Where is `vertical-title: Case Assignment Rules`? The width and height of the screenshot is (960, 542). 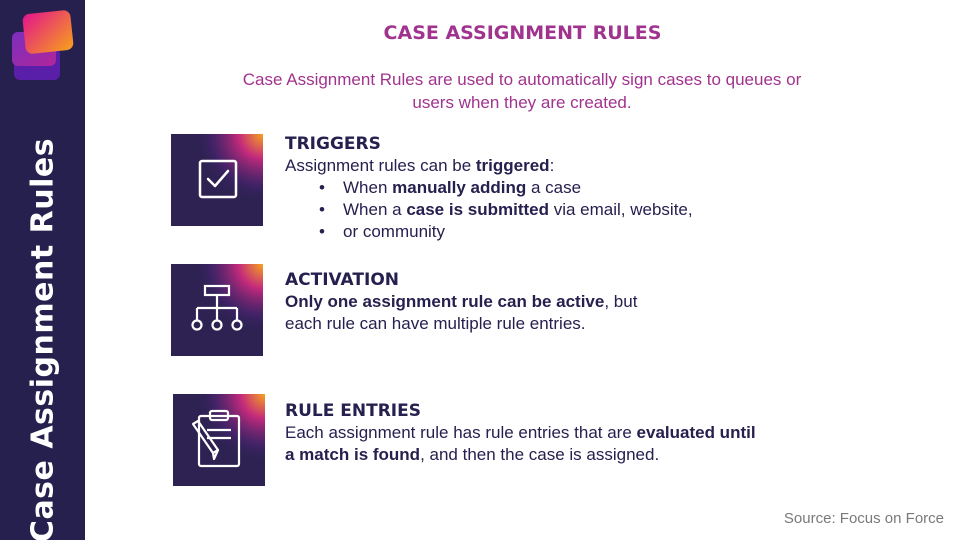
vertical-title: Case Assignment Rules is located at coordinates (43, 339).